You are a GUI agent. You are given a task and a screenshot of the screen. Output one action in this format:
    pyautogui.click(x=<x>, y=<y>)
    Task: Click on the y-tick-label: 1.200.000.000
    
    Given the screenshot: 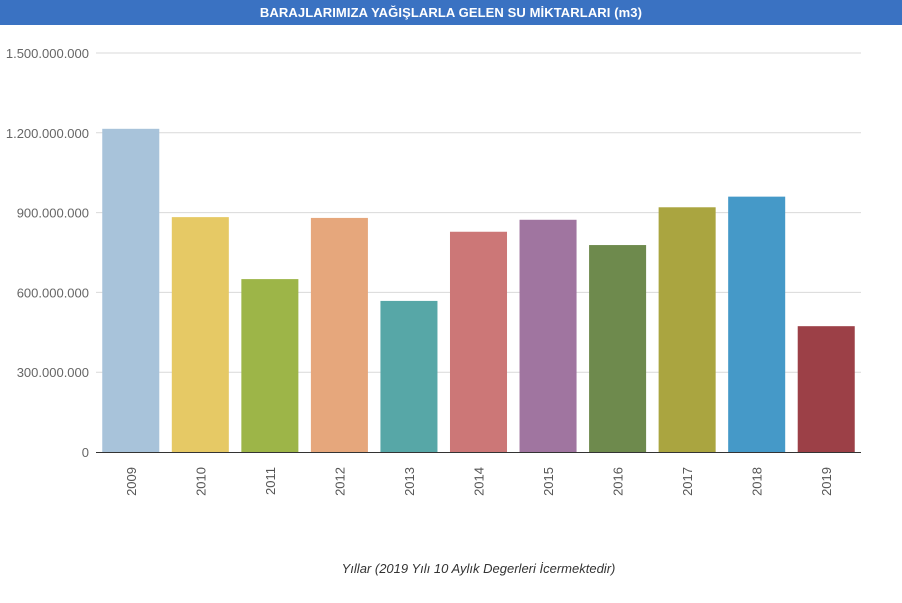 What is the action you would take?
    pyautogui.click(x=47, y=133)
    